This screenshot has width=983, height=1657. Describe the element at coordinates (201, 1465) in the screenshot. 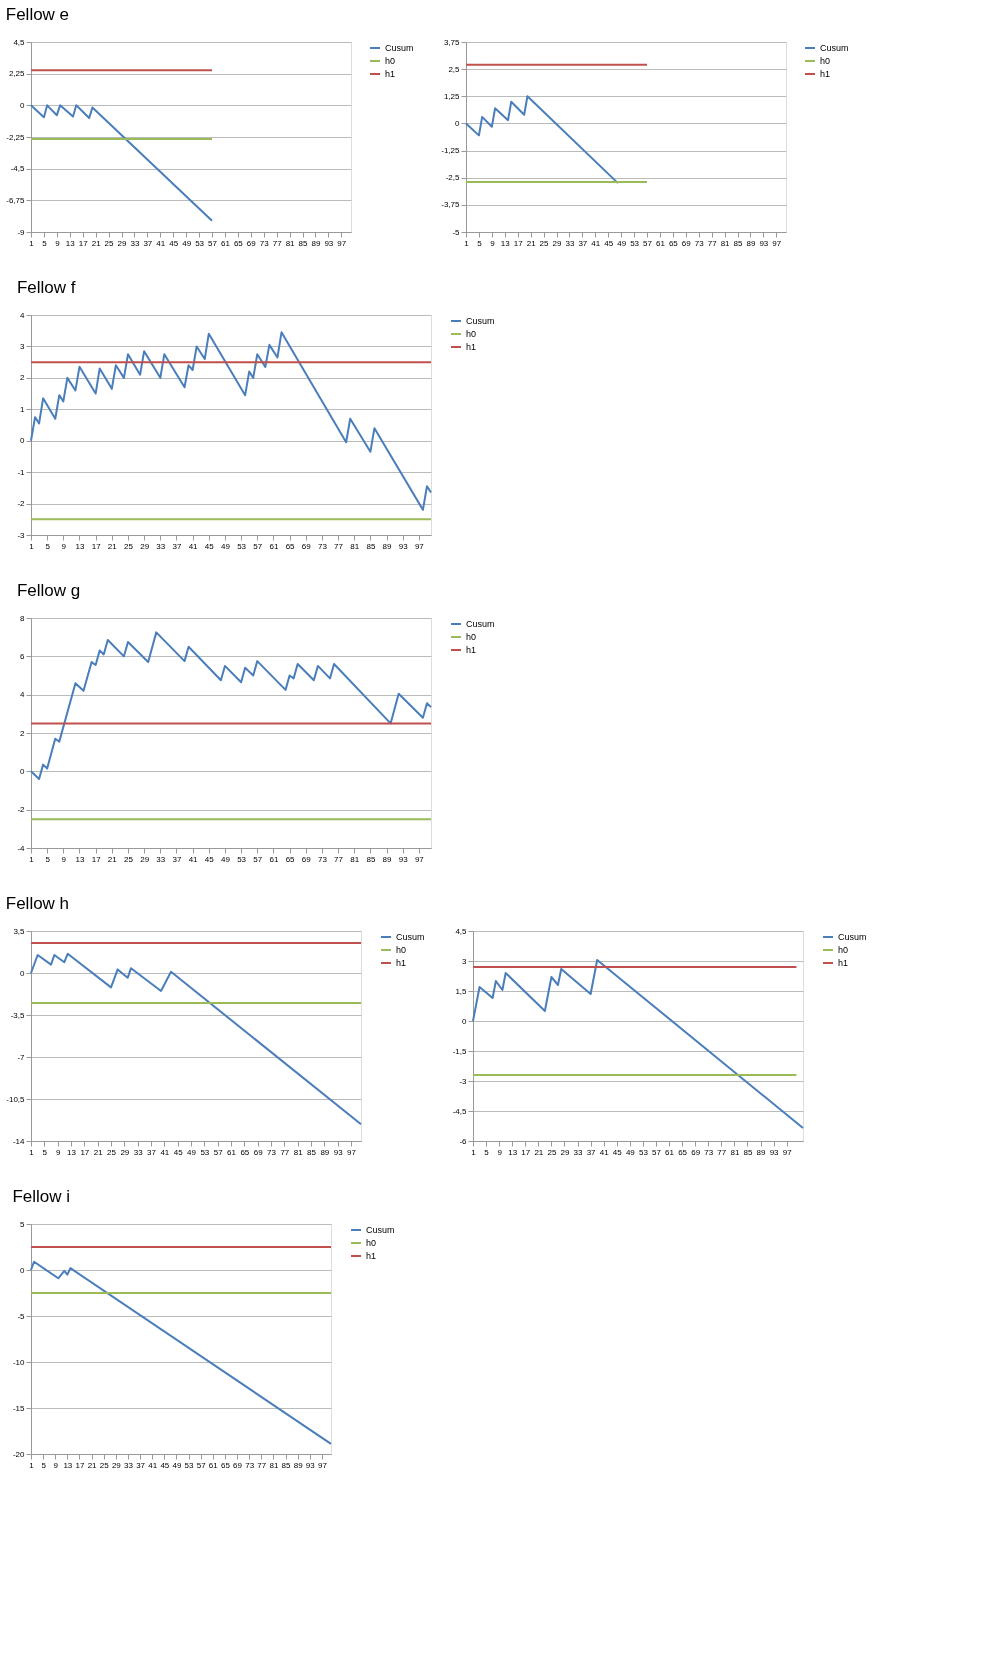

I see `x-tick-label: 57` at that location.